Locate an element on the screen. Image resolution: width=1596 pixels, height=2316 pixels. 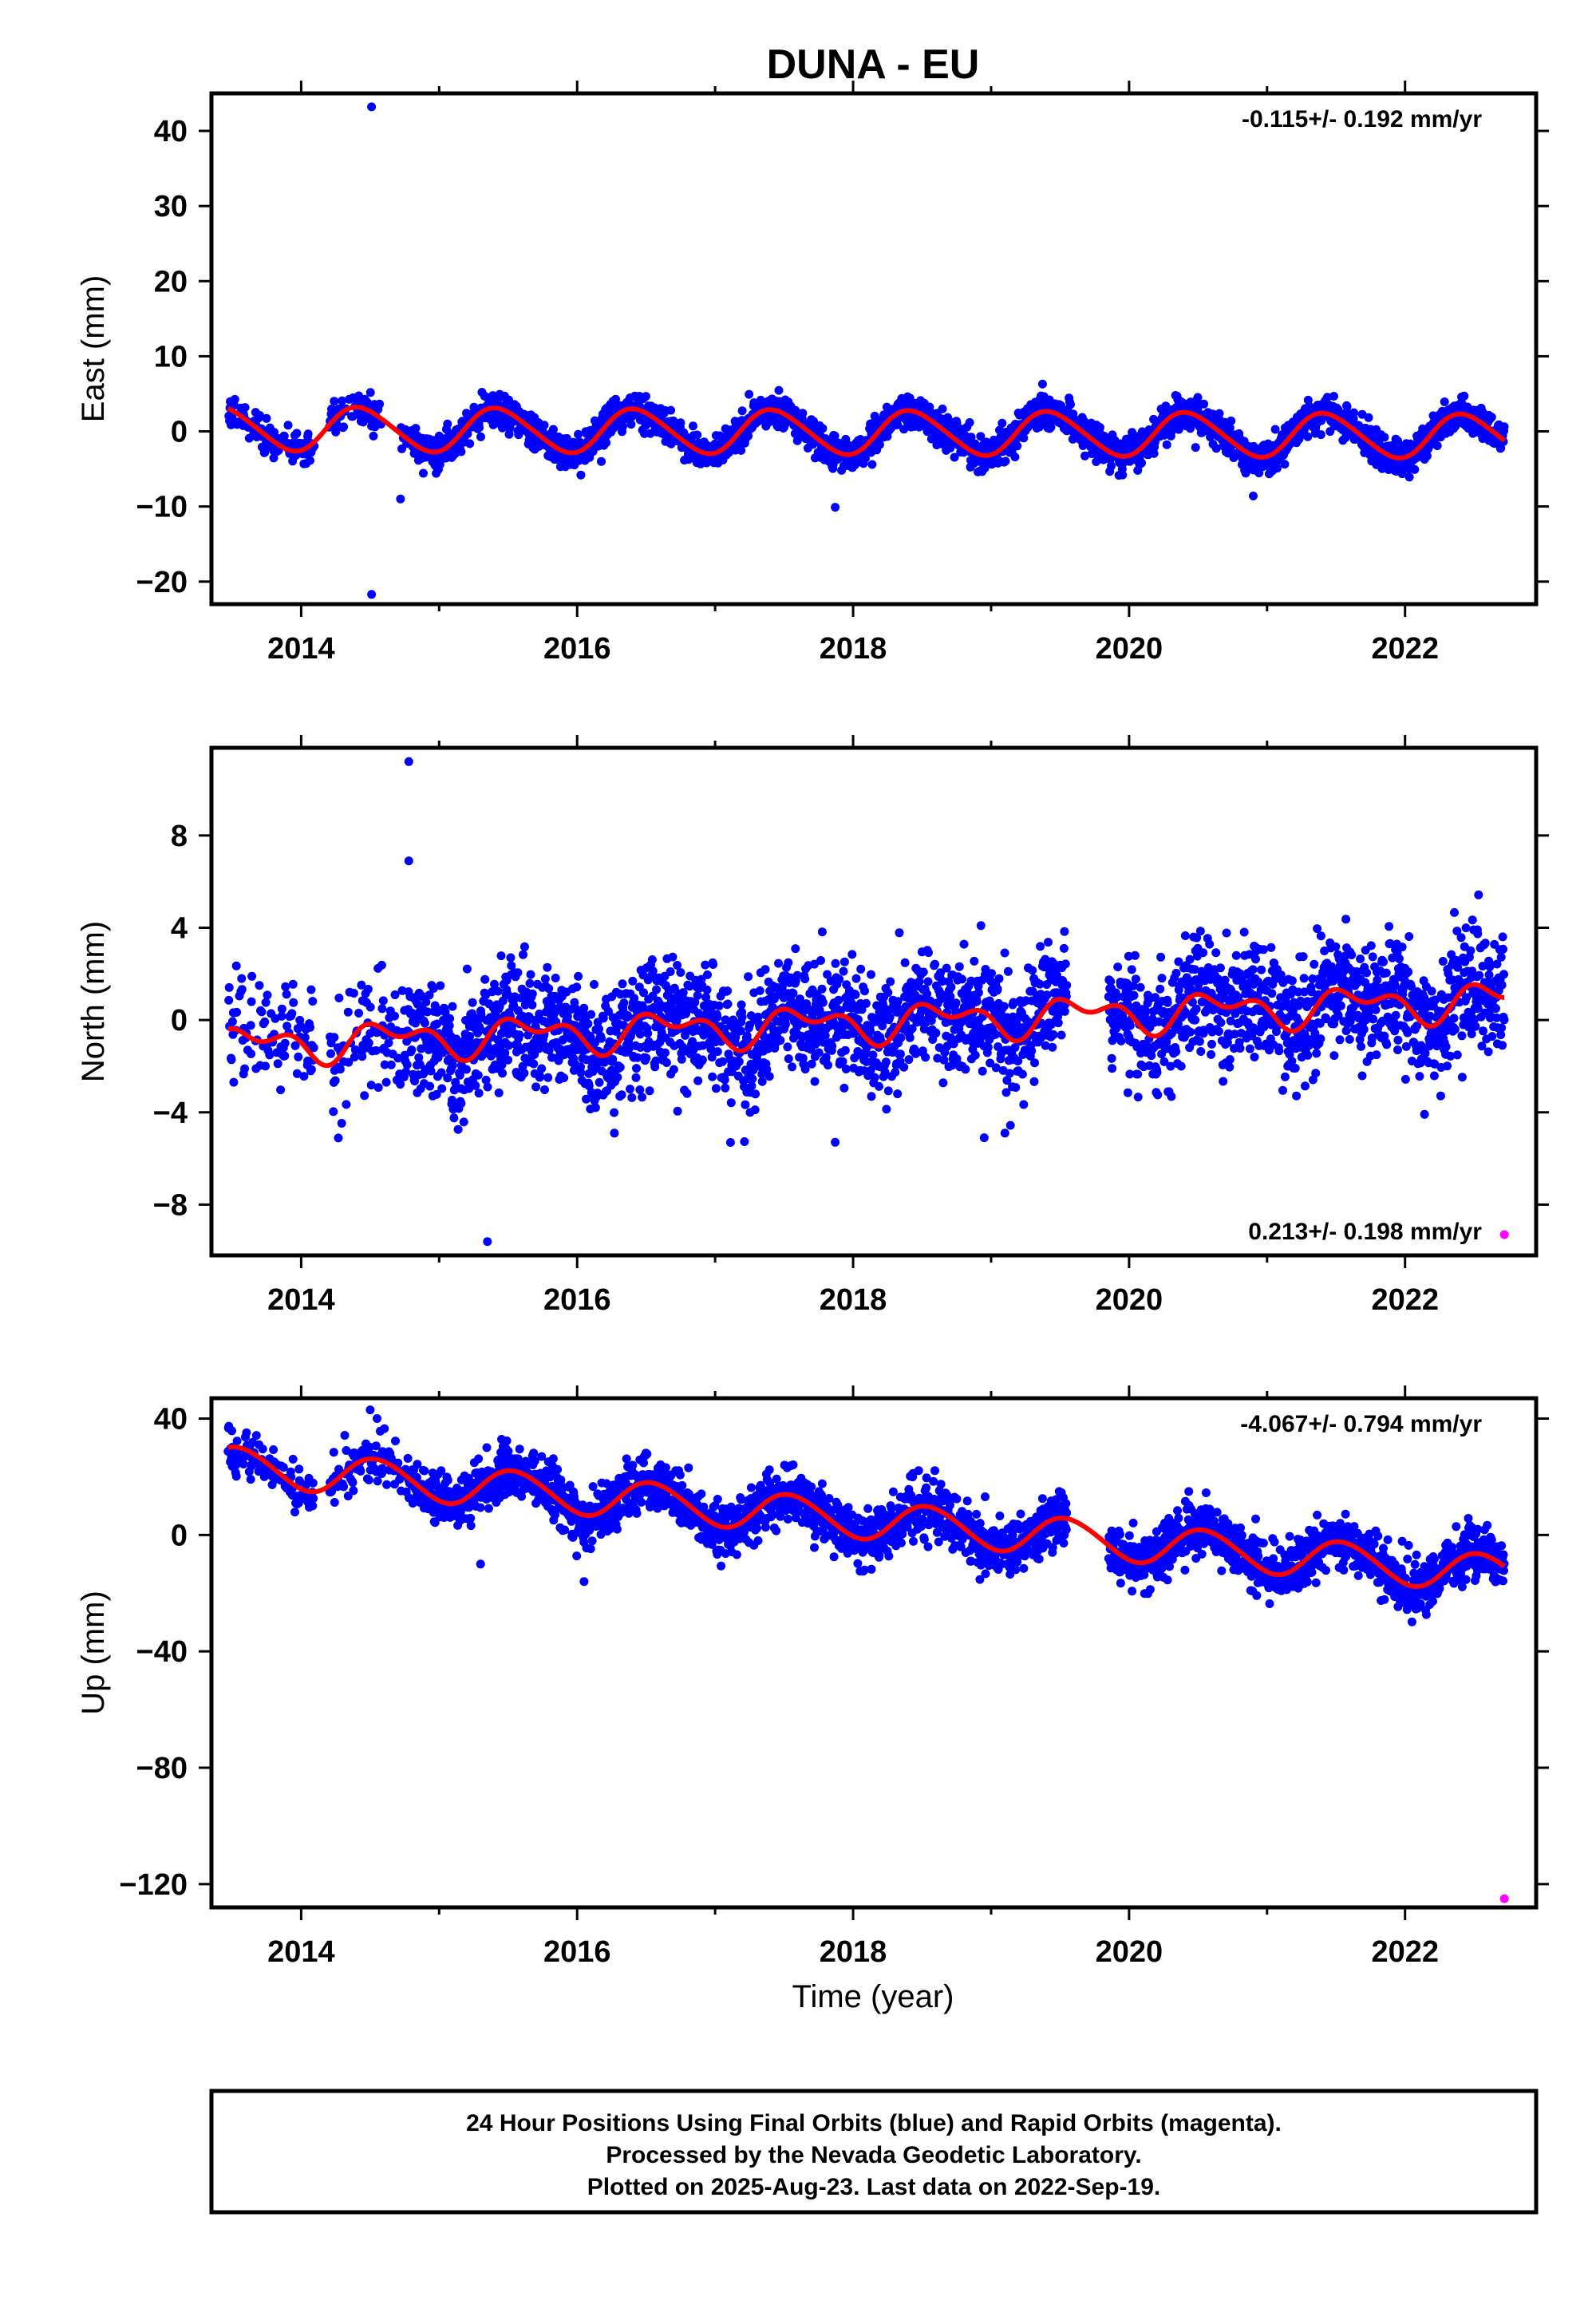
east-y-axis-label: East (mm) is located at coordinates (93, 348).